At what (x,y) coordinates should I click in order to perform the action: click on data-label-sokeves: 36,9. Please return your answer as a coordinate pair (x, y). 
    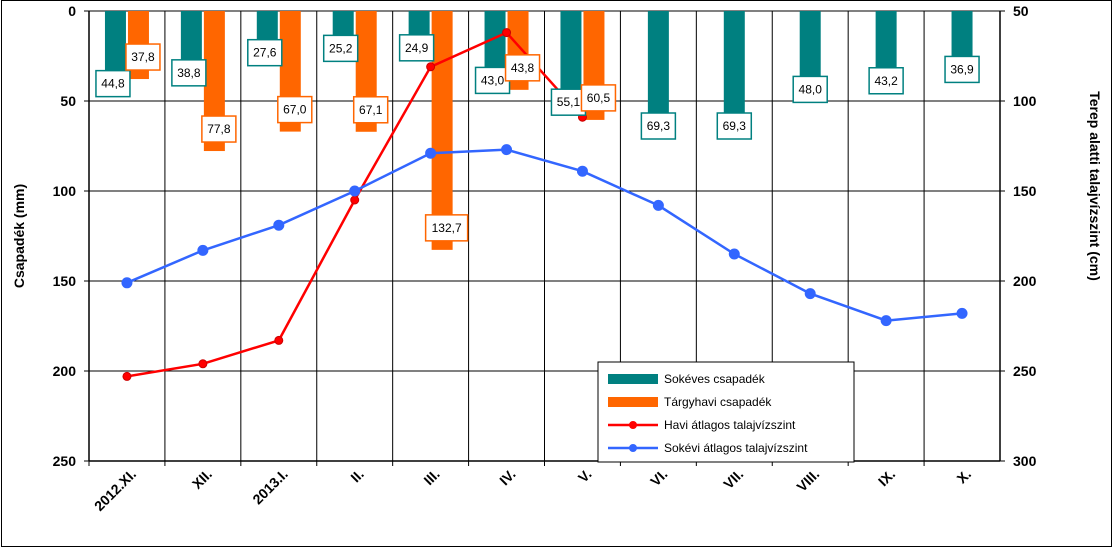
    Looking at the image, I should click on (962, 69).